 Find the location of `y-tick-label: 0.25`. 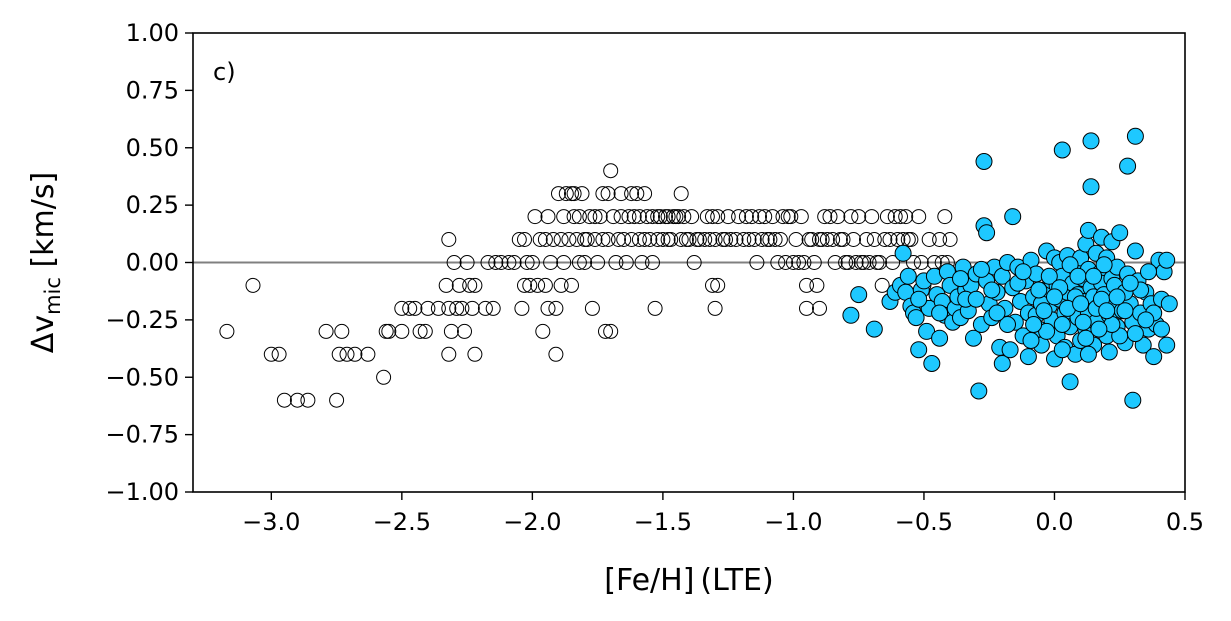

y-tick-label: 0.25 is located at coordinates (152, 205).